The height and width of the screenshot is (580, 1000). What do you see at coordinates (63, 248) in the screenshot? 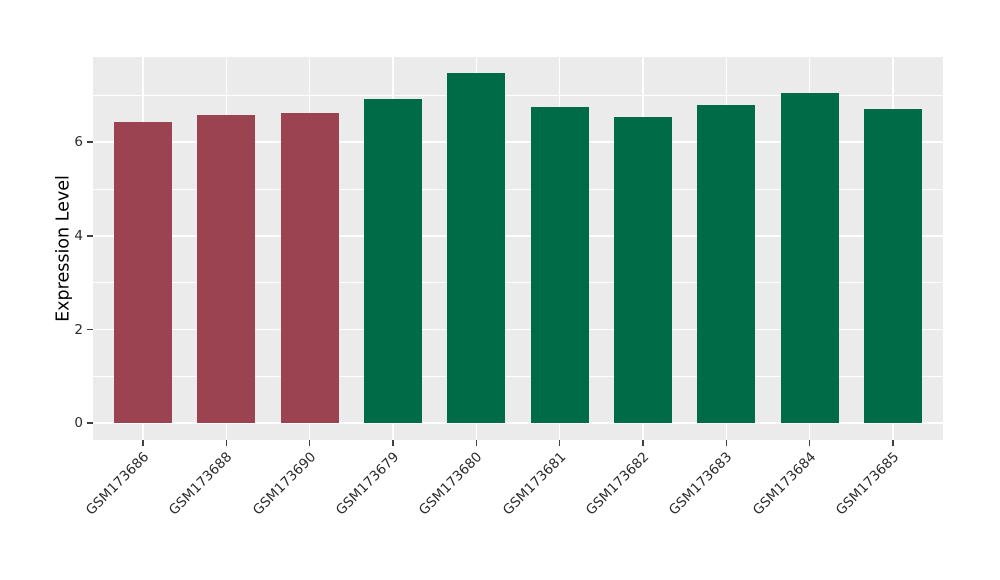
I see `y-axis-title: Expression Level` at bounding box center [63, 248].